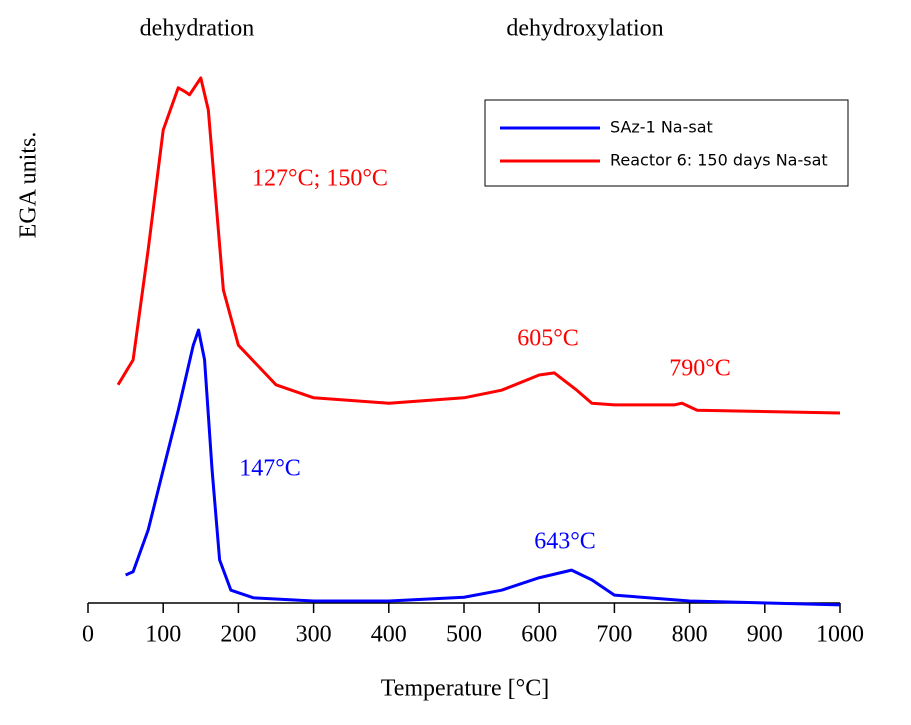 Image resolution: width=911 pixels, height=725 pixels. I want to click on x-tick-label: 400, so click(389, 635).